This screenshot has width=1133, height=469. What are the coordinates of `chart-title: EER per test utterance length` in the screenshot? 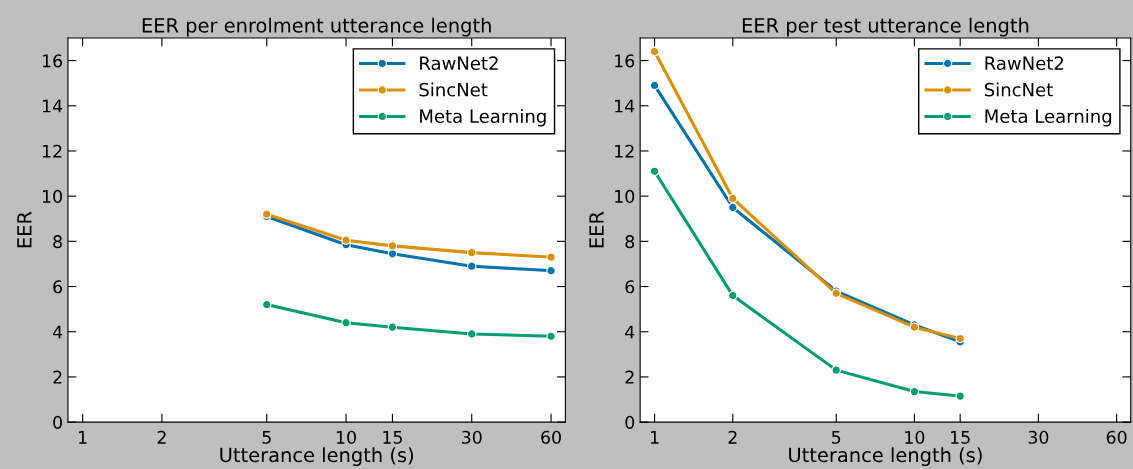 It's located at (885, 27).